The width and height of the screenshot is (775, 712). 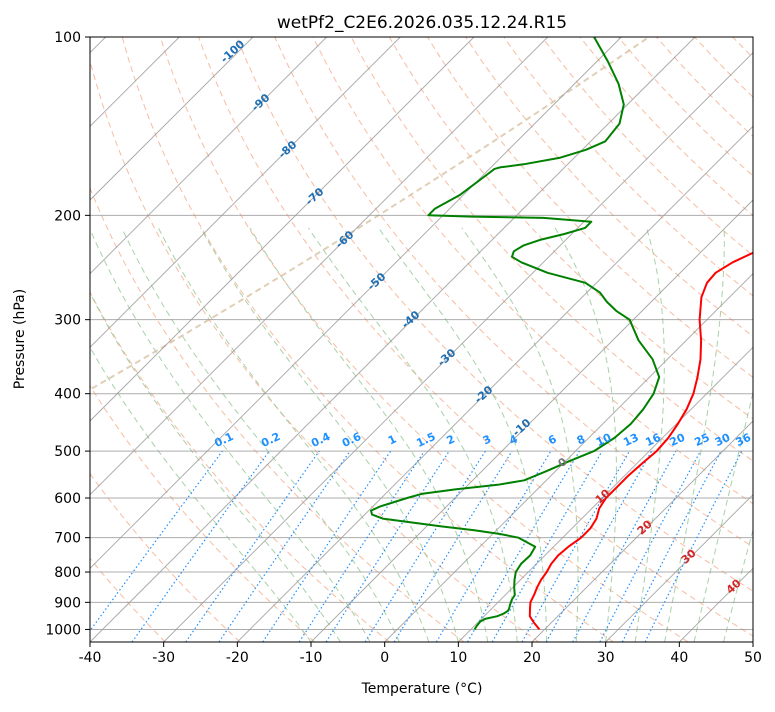 I want to click on mixing-ratio-label: 13, so click(x=630, y=440).